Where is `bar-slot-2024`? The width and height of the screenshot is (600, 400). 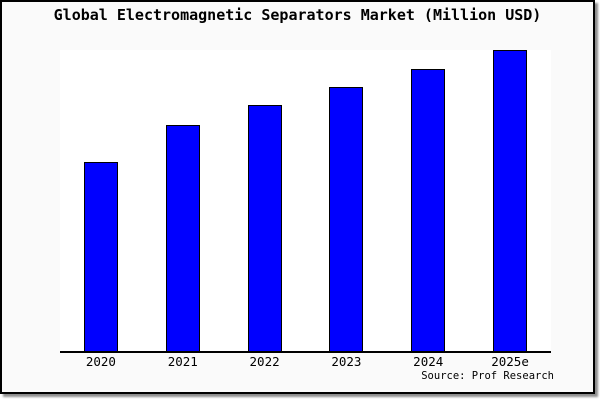
bar-slot-2024 is located at coordinates (428, 210).